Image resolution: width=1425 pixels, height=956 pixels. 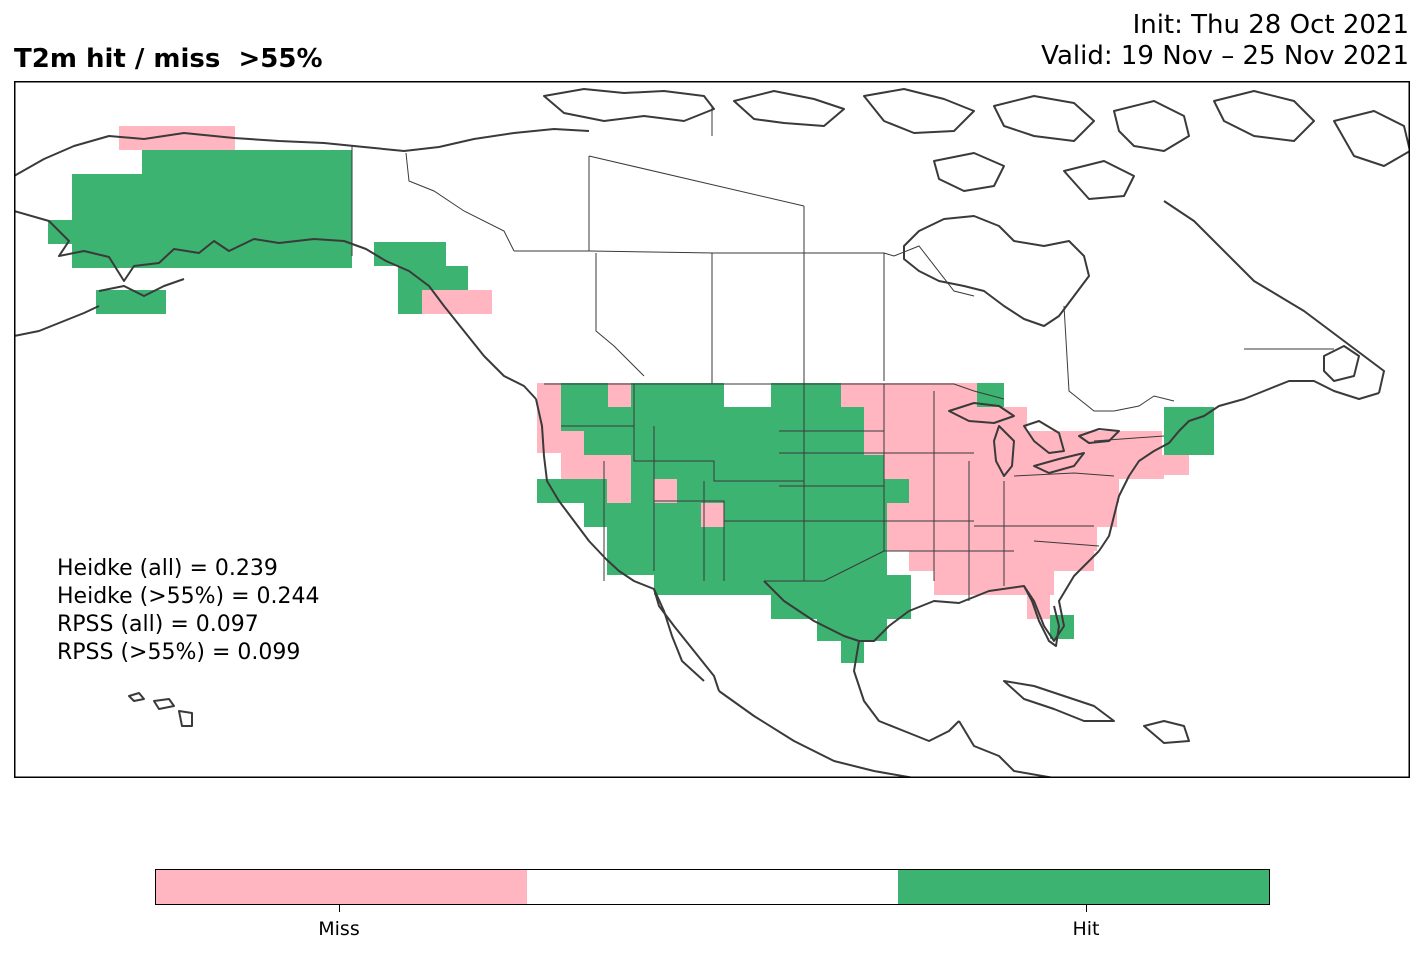 What do you see at coordinates (1083, 887) in the screenshot?
I see `colorbar-hit-segment` at bounding box center [1083, 887].